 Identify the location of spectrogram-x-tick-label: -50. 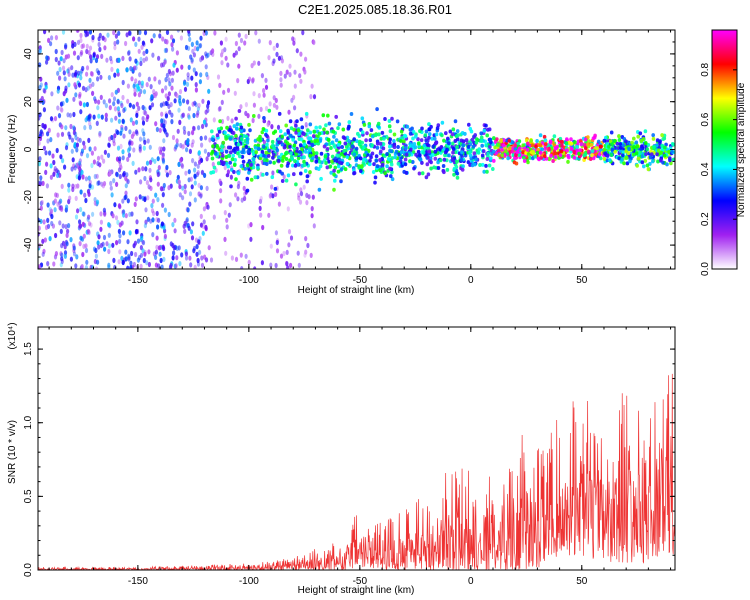
(360, 280).